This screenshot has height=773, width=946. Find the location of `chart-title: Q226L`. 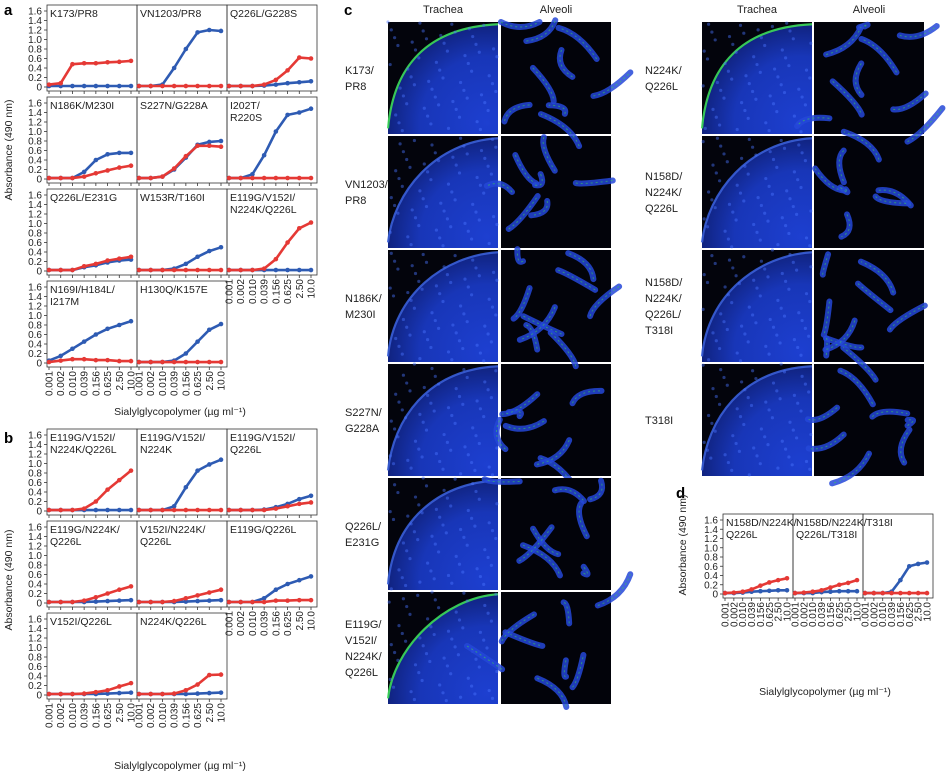

chart-title: Q226L is located at coordinates (246, 450).